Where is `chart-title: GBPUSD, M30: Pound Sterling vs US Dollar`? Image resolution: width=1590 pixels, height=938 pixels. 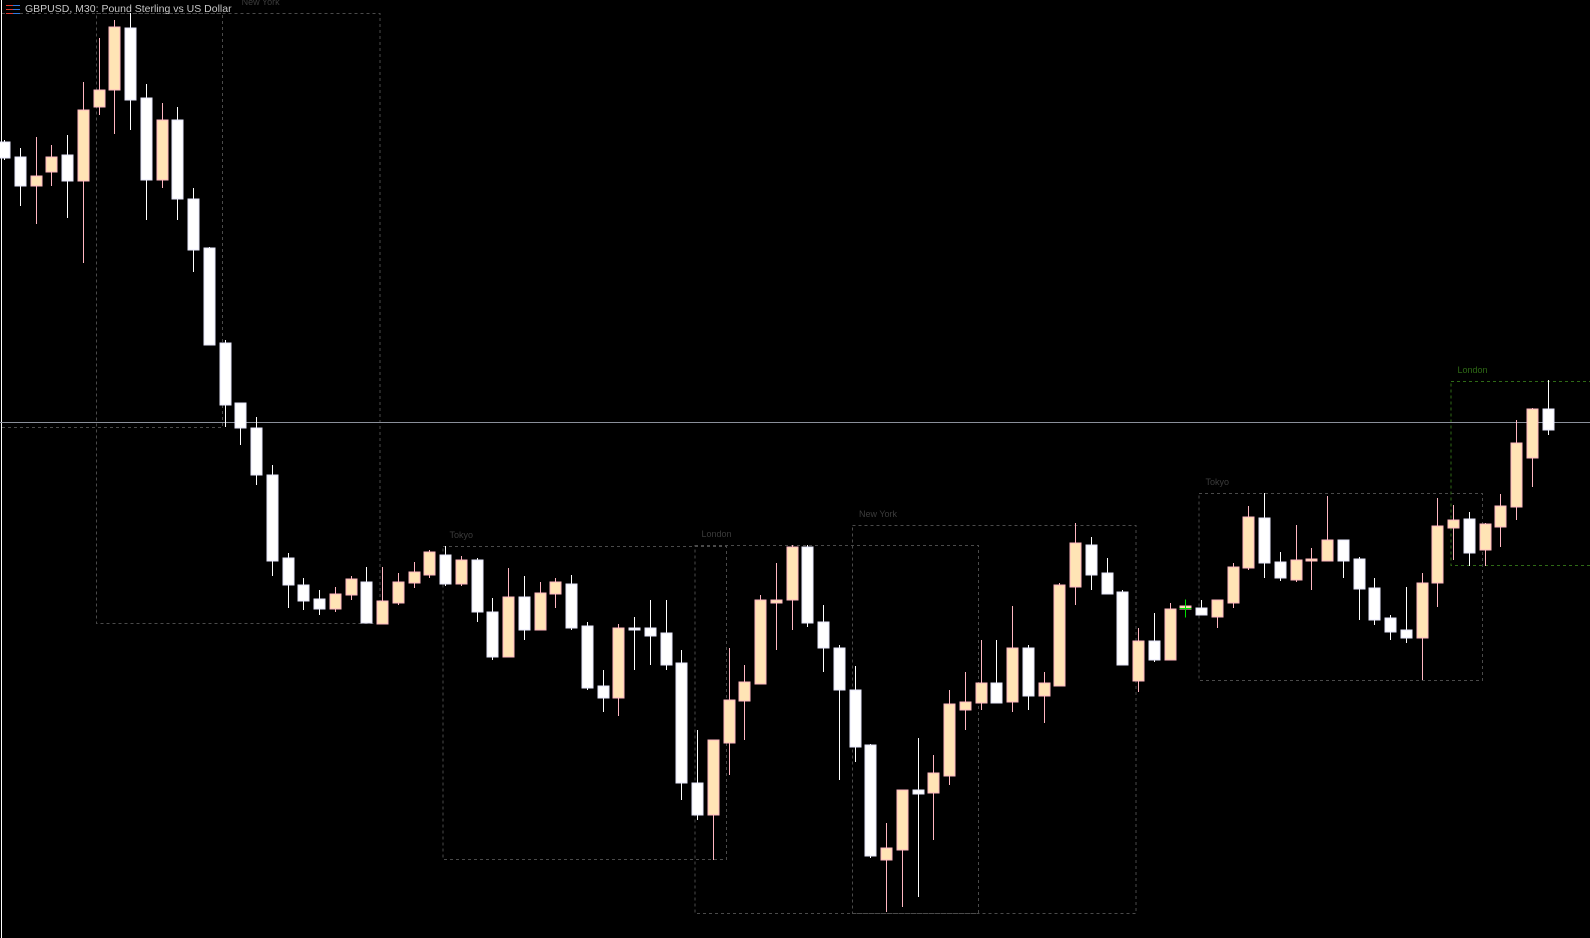 chart-title: GBPUSD, M30: Pound Sterling vs US Dollar is located at coordinates (119, 9).